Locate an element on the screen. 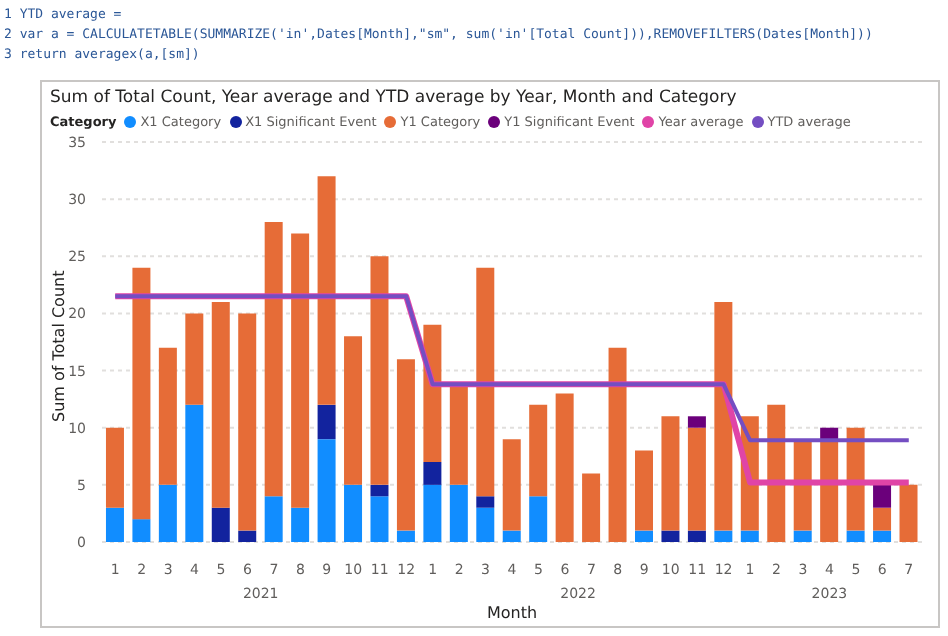 This screenshot has width=948, height=636. y-axis-title: Sum of Total Count is located at coordinates (58, 346).